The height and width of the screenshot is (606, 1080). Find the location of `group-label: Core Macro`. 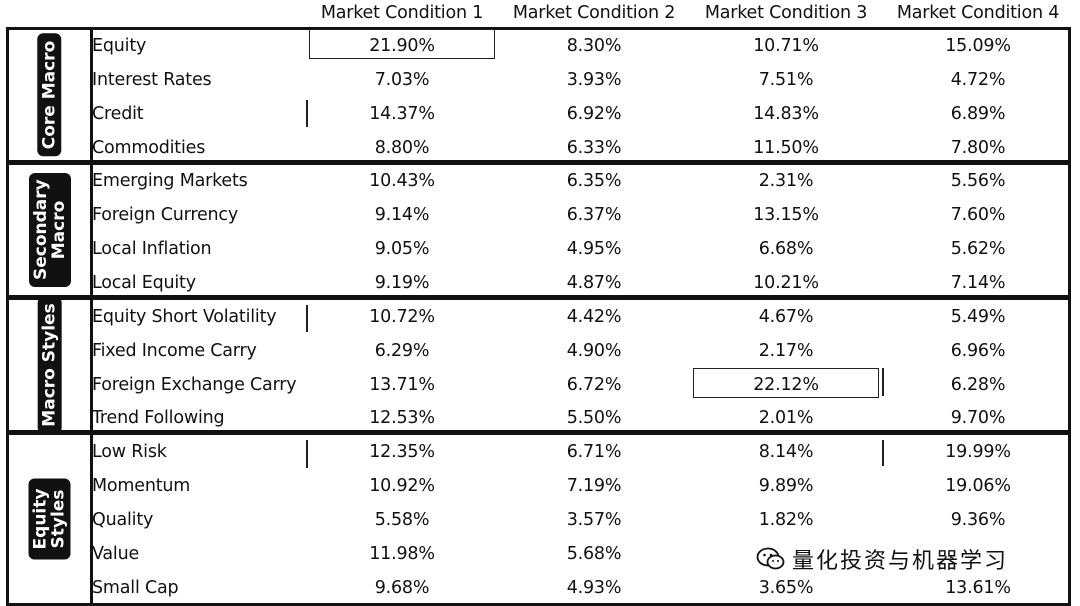

group-label: Core Macro is located at coordinates (49, 95).